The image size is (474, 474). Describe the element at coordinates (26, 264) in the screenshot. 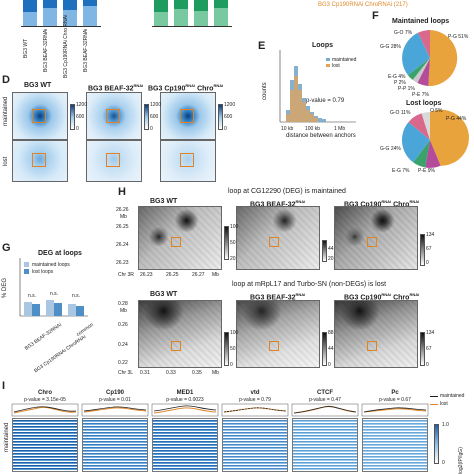

I see `g-legend-maintained-swatch` at that location.